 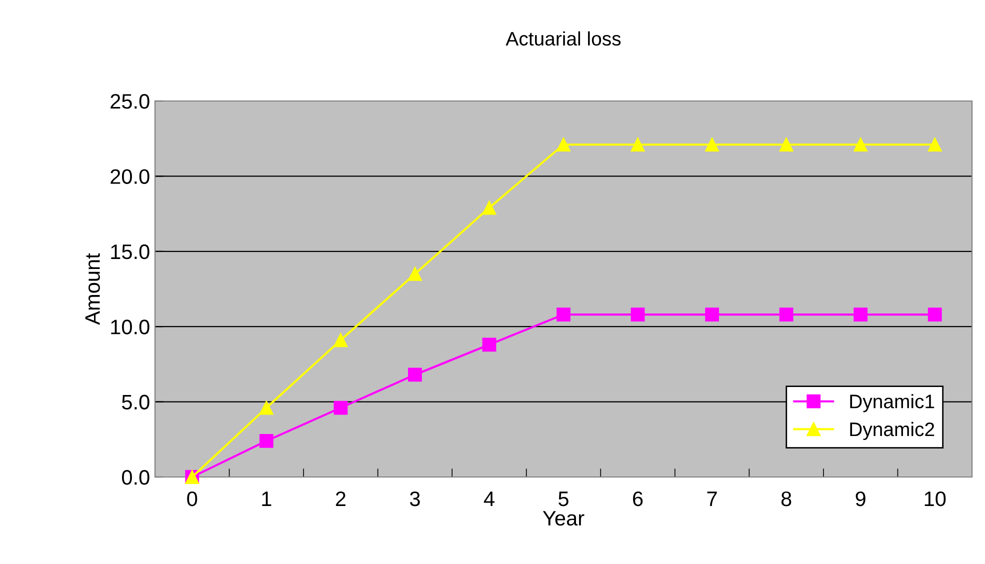 I want to click on legend-label: Dynamic1, so click(x=892, y=403).